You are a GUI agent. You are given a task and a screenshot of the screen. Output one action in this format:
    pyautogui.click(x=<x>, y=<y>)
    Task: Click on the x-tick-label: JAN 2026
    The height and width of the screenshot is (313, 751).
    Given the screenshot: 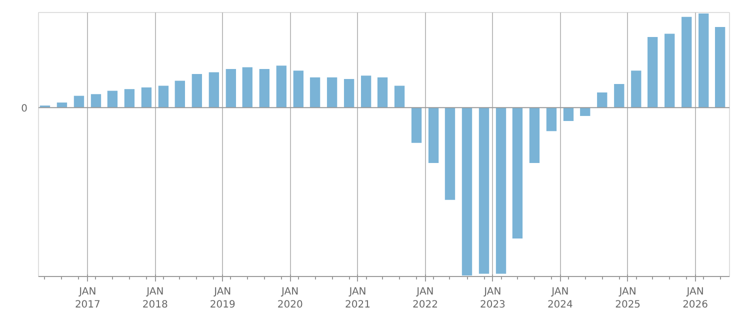 What is the action you would take?
    pyautogui.click(x=695, y=298)
    